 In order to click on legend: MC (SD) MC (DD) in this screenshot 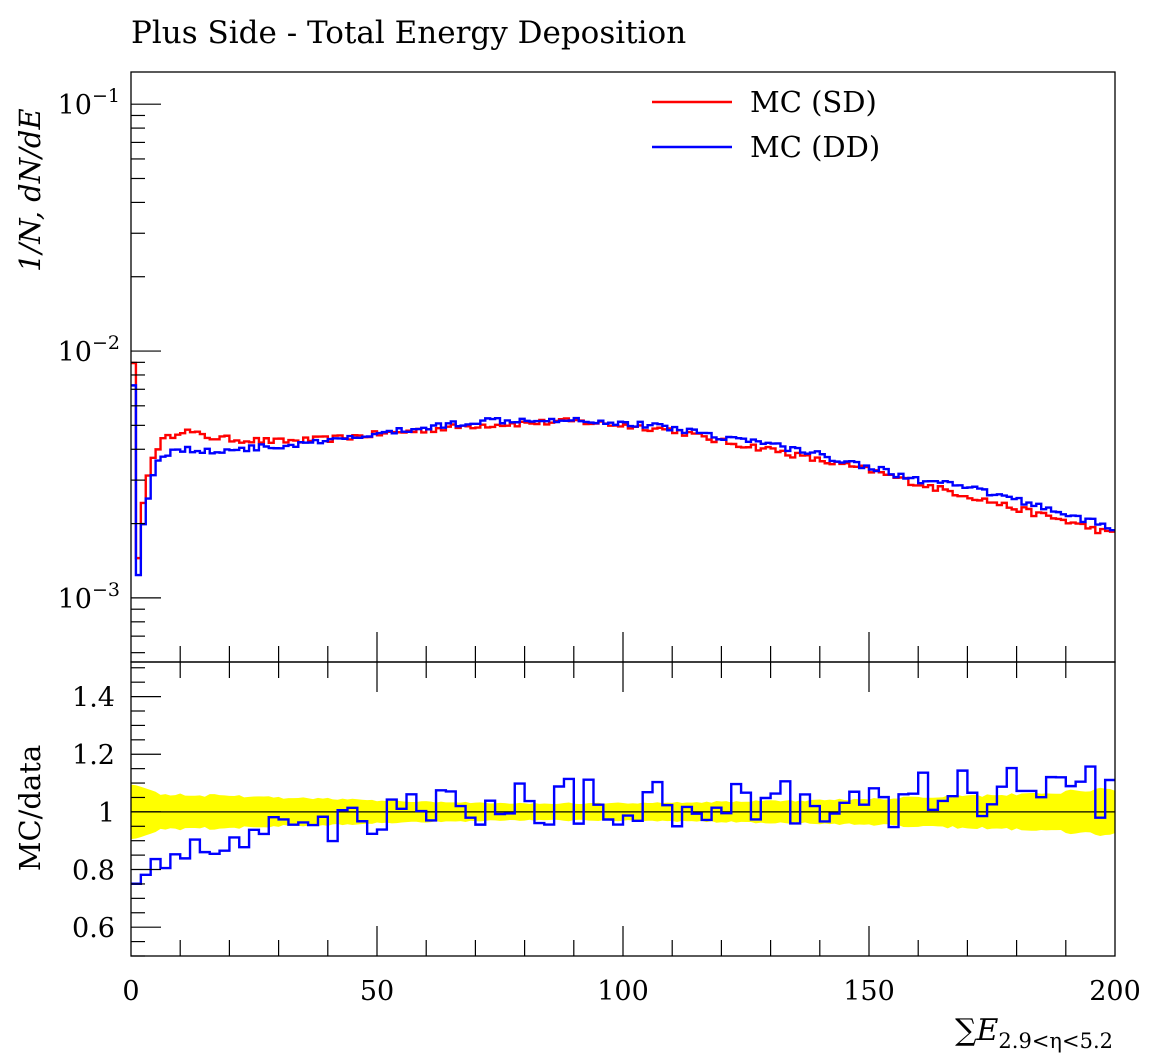, I will do `click(766, 124)`.